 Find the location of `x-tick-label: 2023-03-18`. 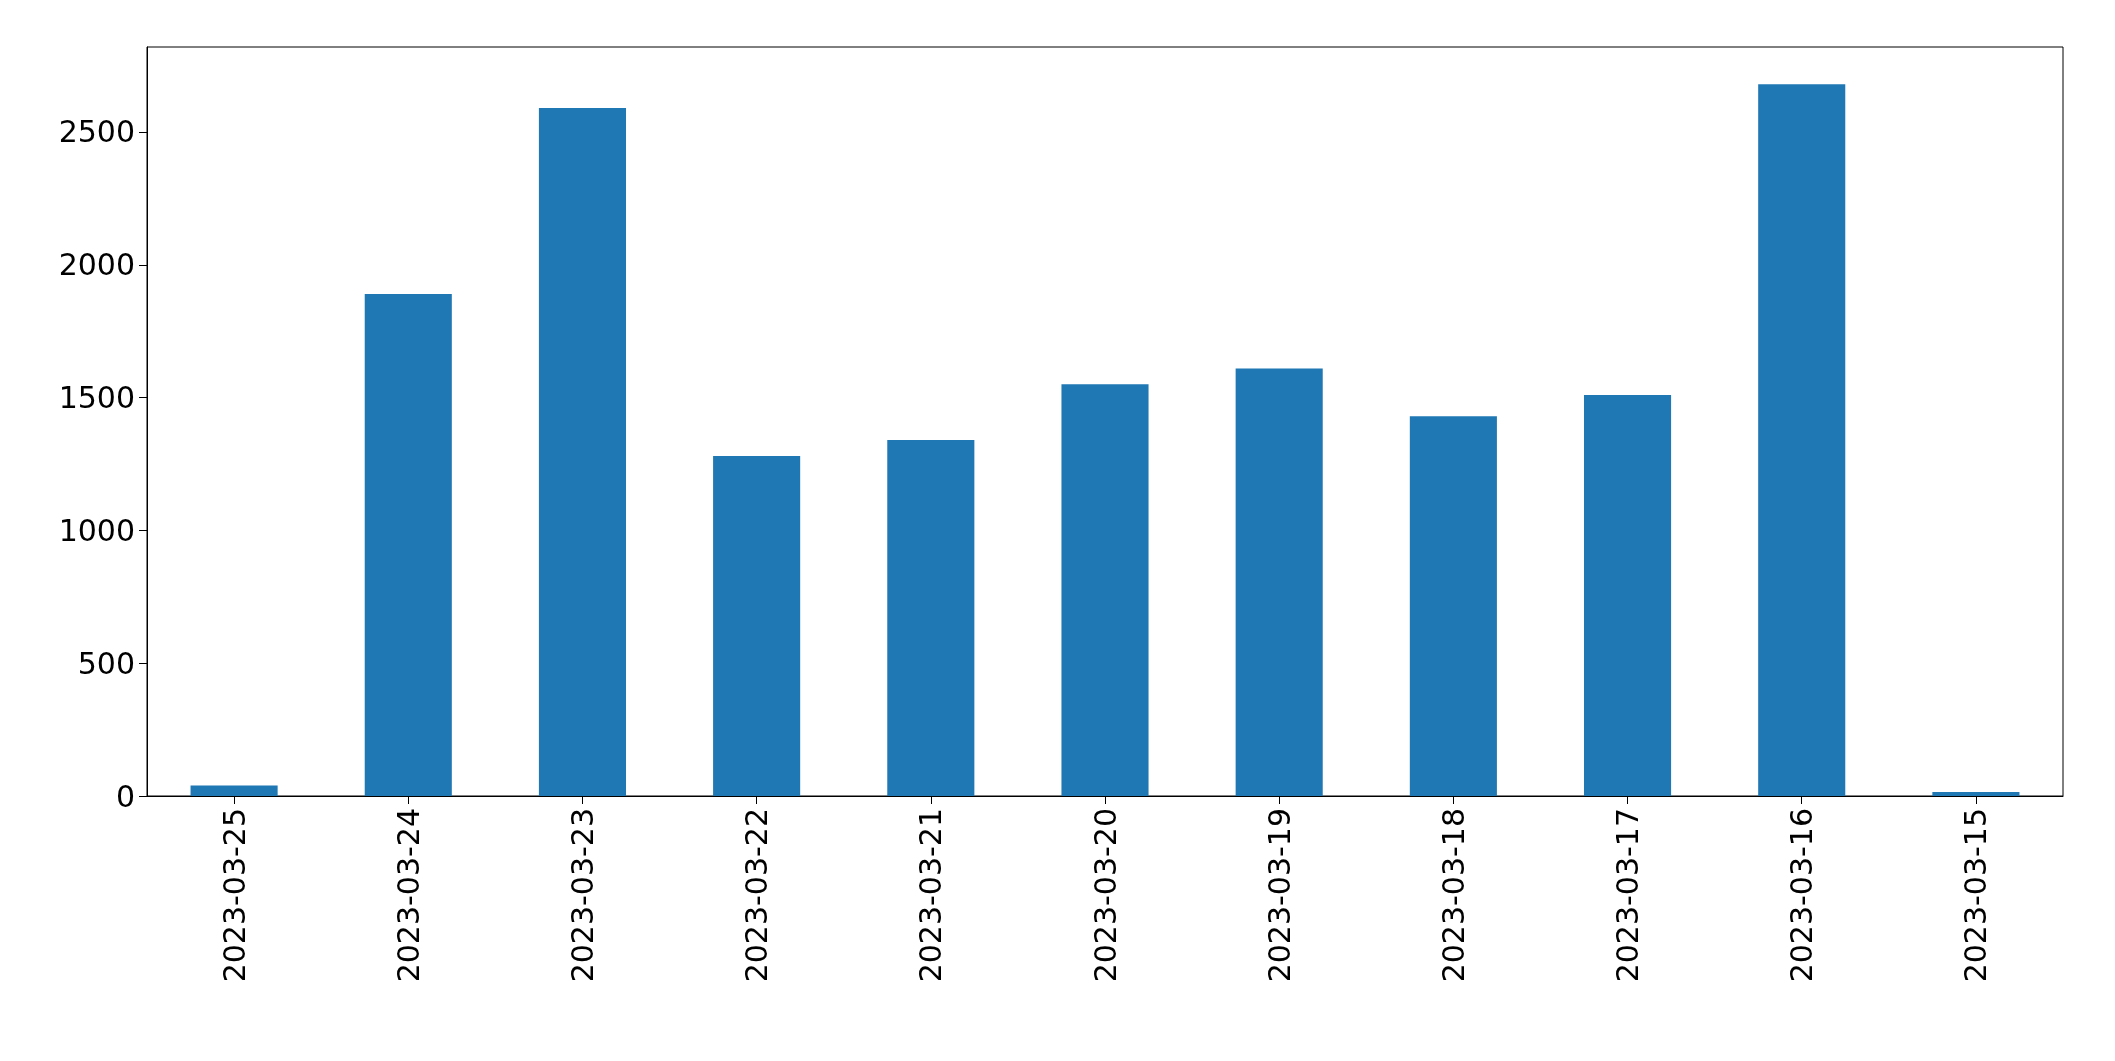

x-tick-label: 2023-03-18 is located at coordinates (1453, 895).